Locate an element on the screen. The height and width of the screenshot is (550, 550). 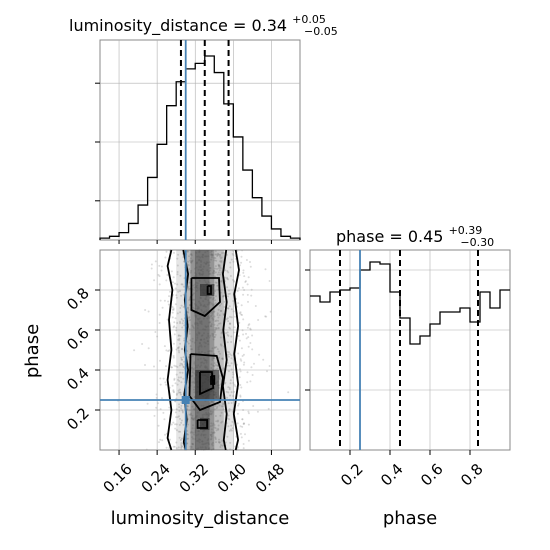
x-tick-label-phase-2: 0.6 is located at coordinates (432, 475).